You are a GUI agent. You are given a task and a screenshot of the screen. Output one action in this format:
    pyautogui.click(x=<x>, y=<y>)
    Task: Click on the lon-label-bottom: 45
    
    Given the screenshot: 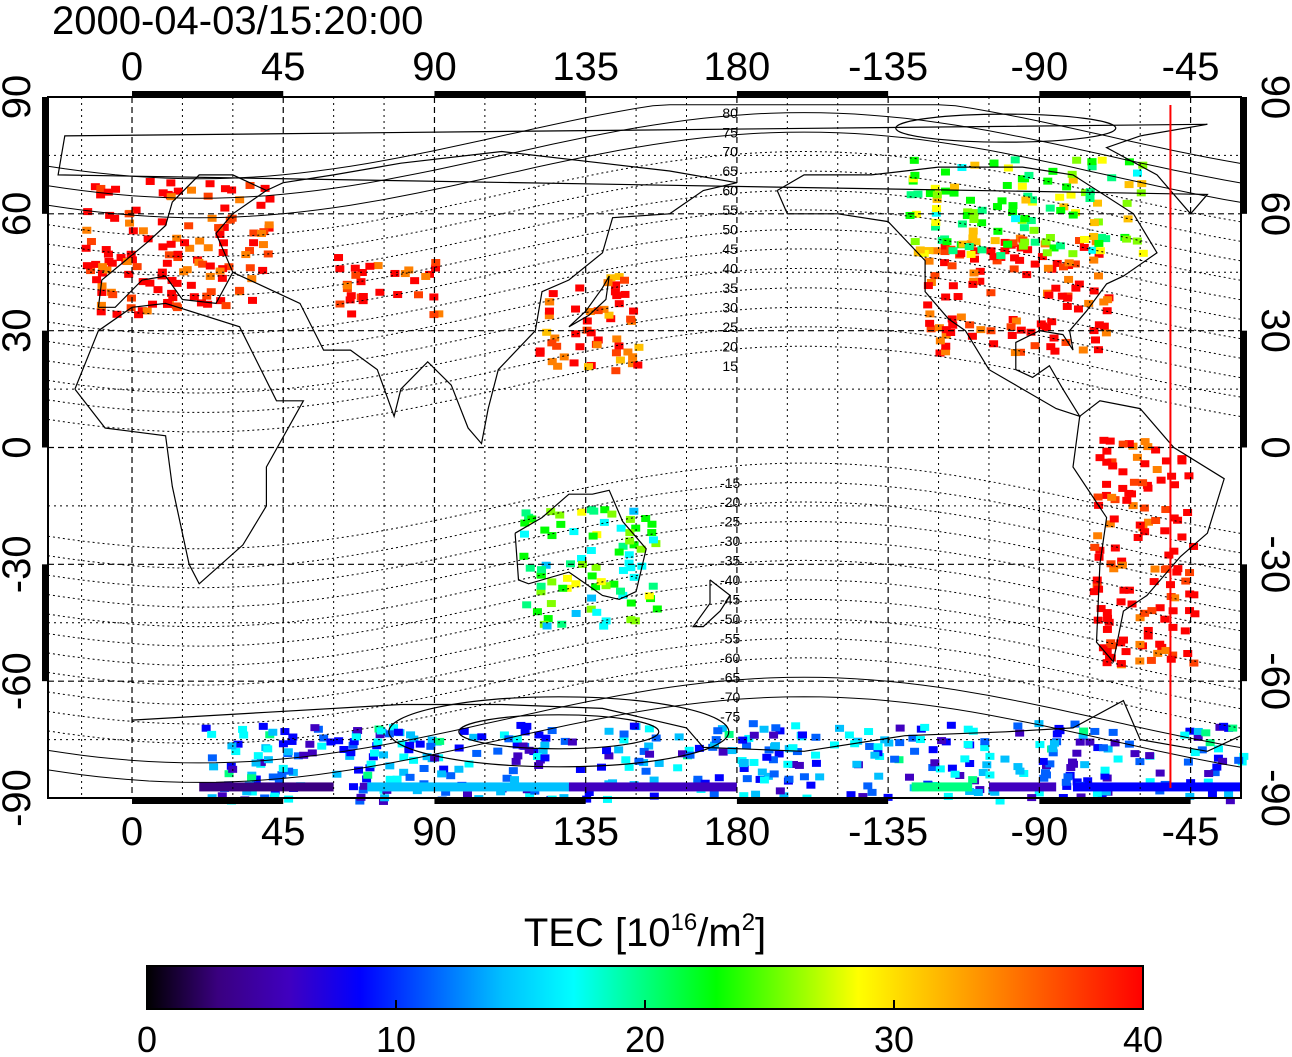 What is the action you would take?
    pyautogui.click(x=283, y=832)
    